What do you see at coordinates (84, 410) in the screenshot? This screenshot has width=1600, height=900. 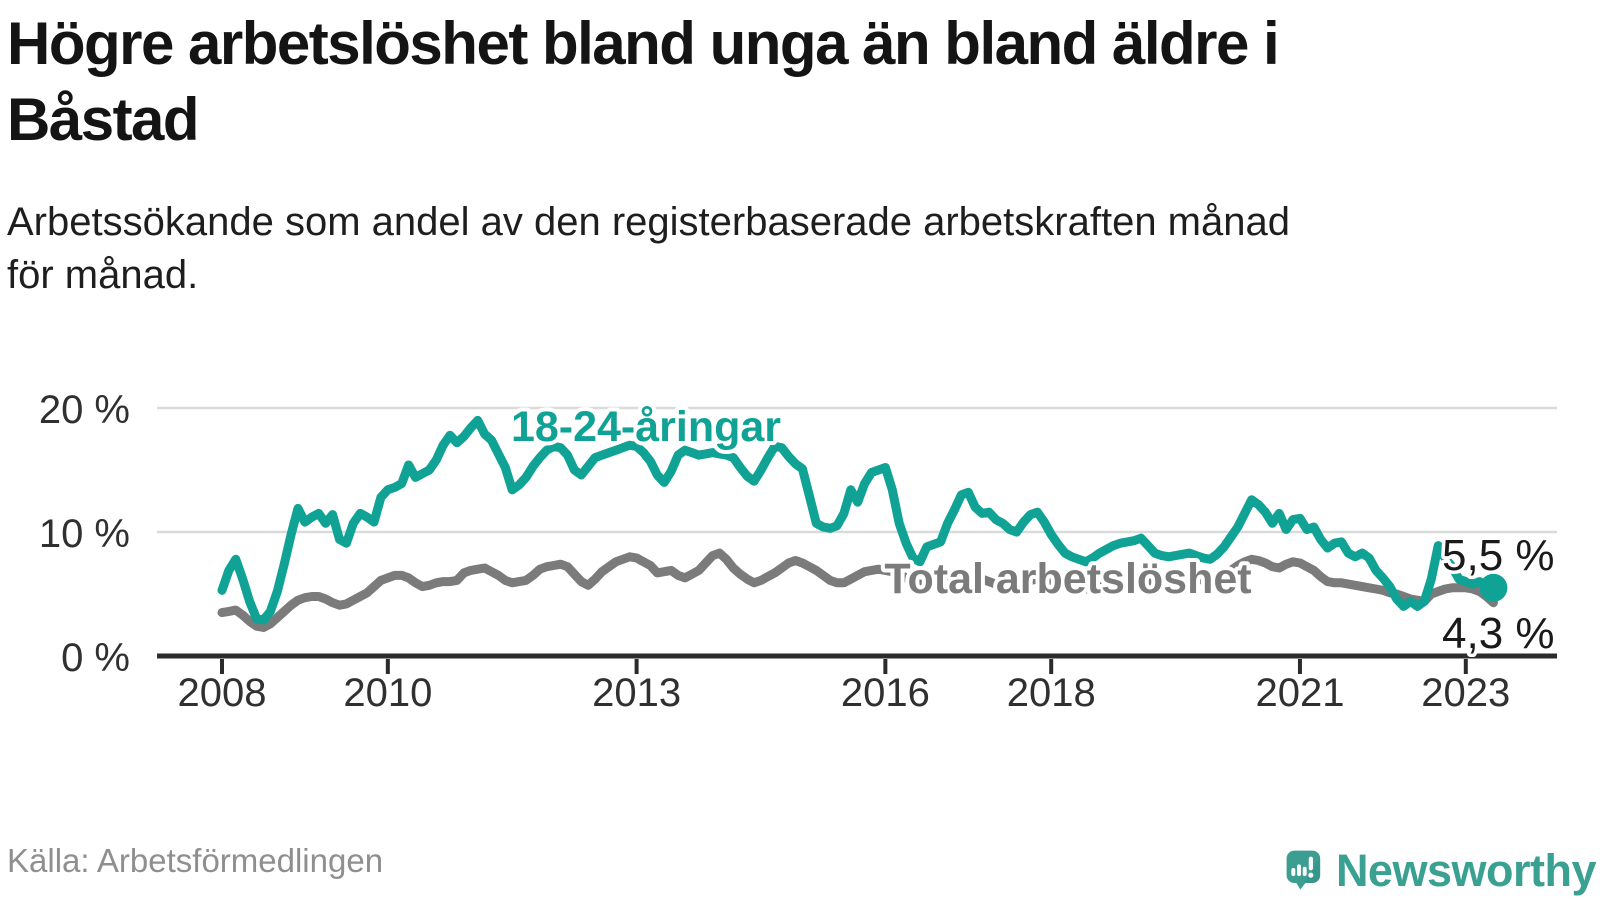 I see `y-tick-label-20: 20 %` at bounding box center [84, 410].